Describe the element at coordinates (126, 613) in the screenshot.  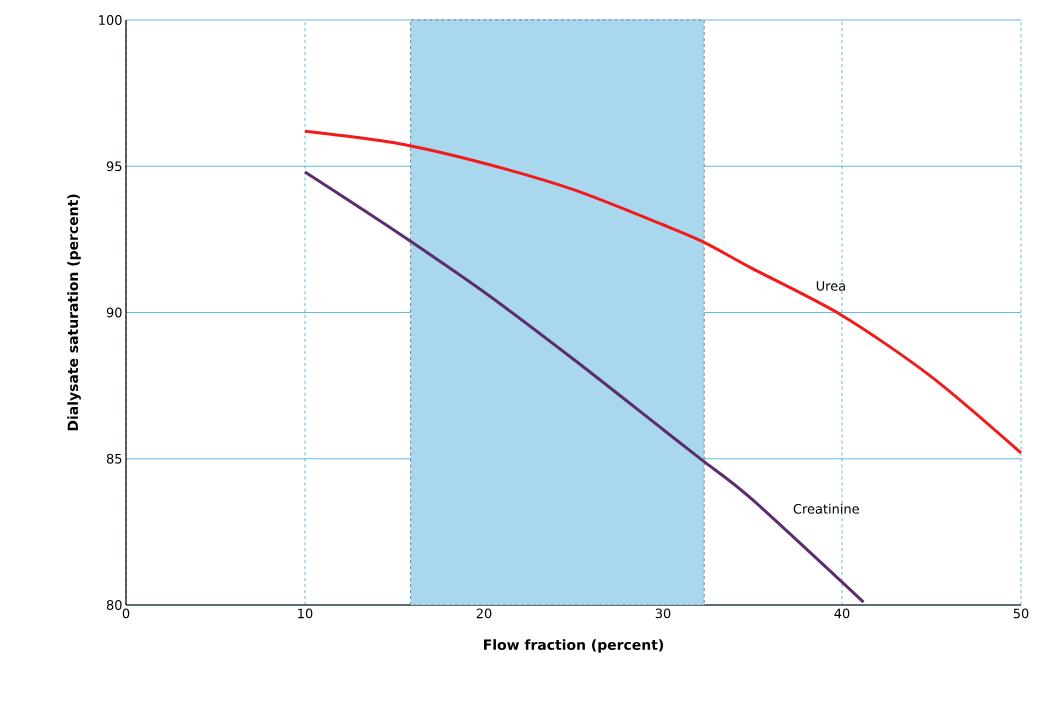
I see `x-tick-label: 0` at that location.